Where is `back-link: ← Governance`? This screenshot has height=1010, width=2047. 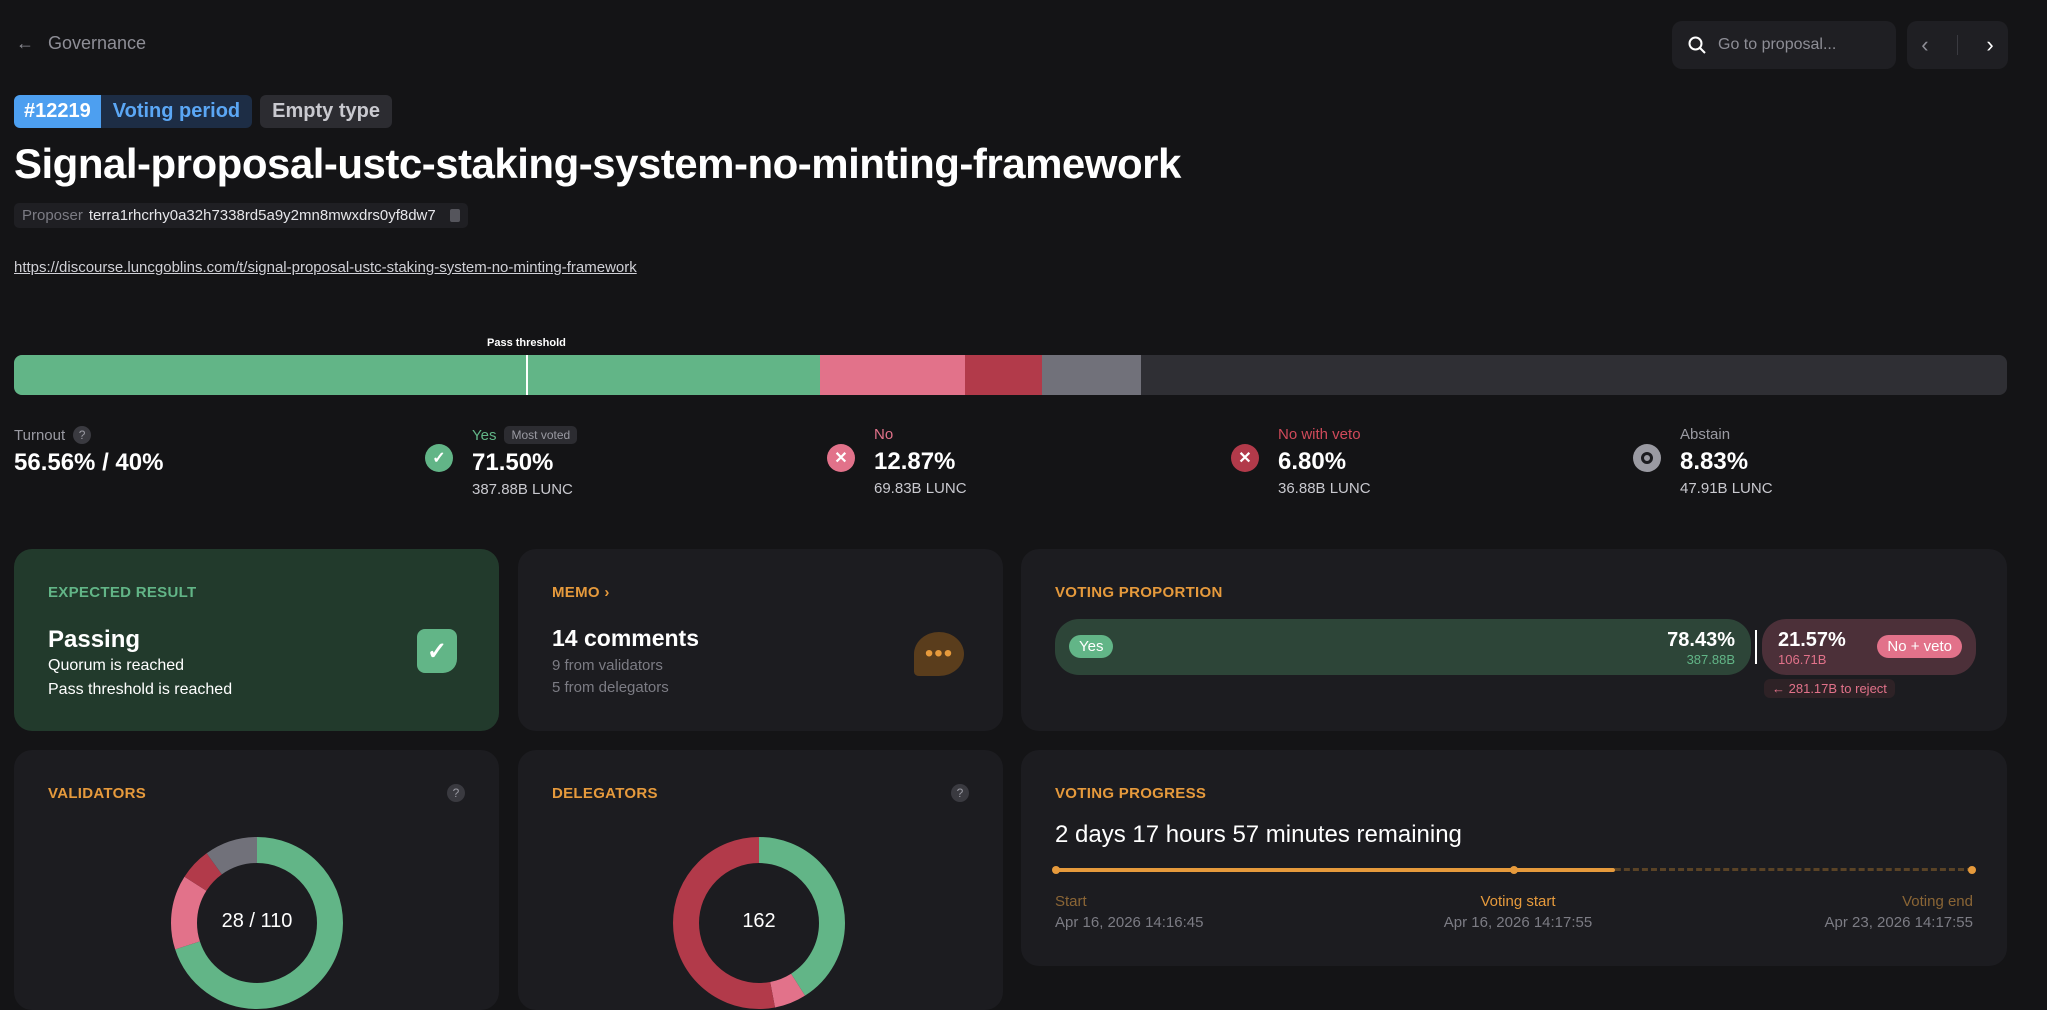
back-link: ← Governance is located at coordinates (81, 43).